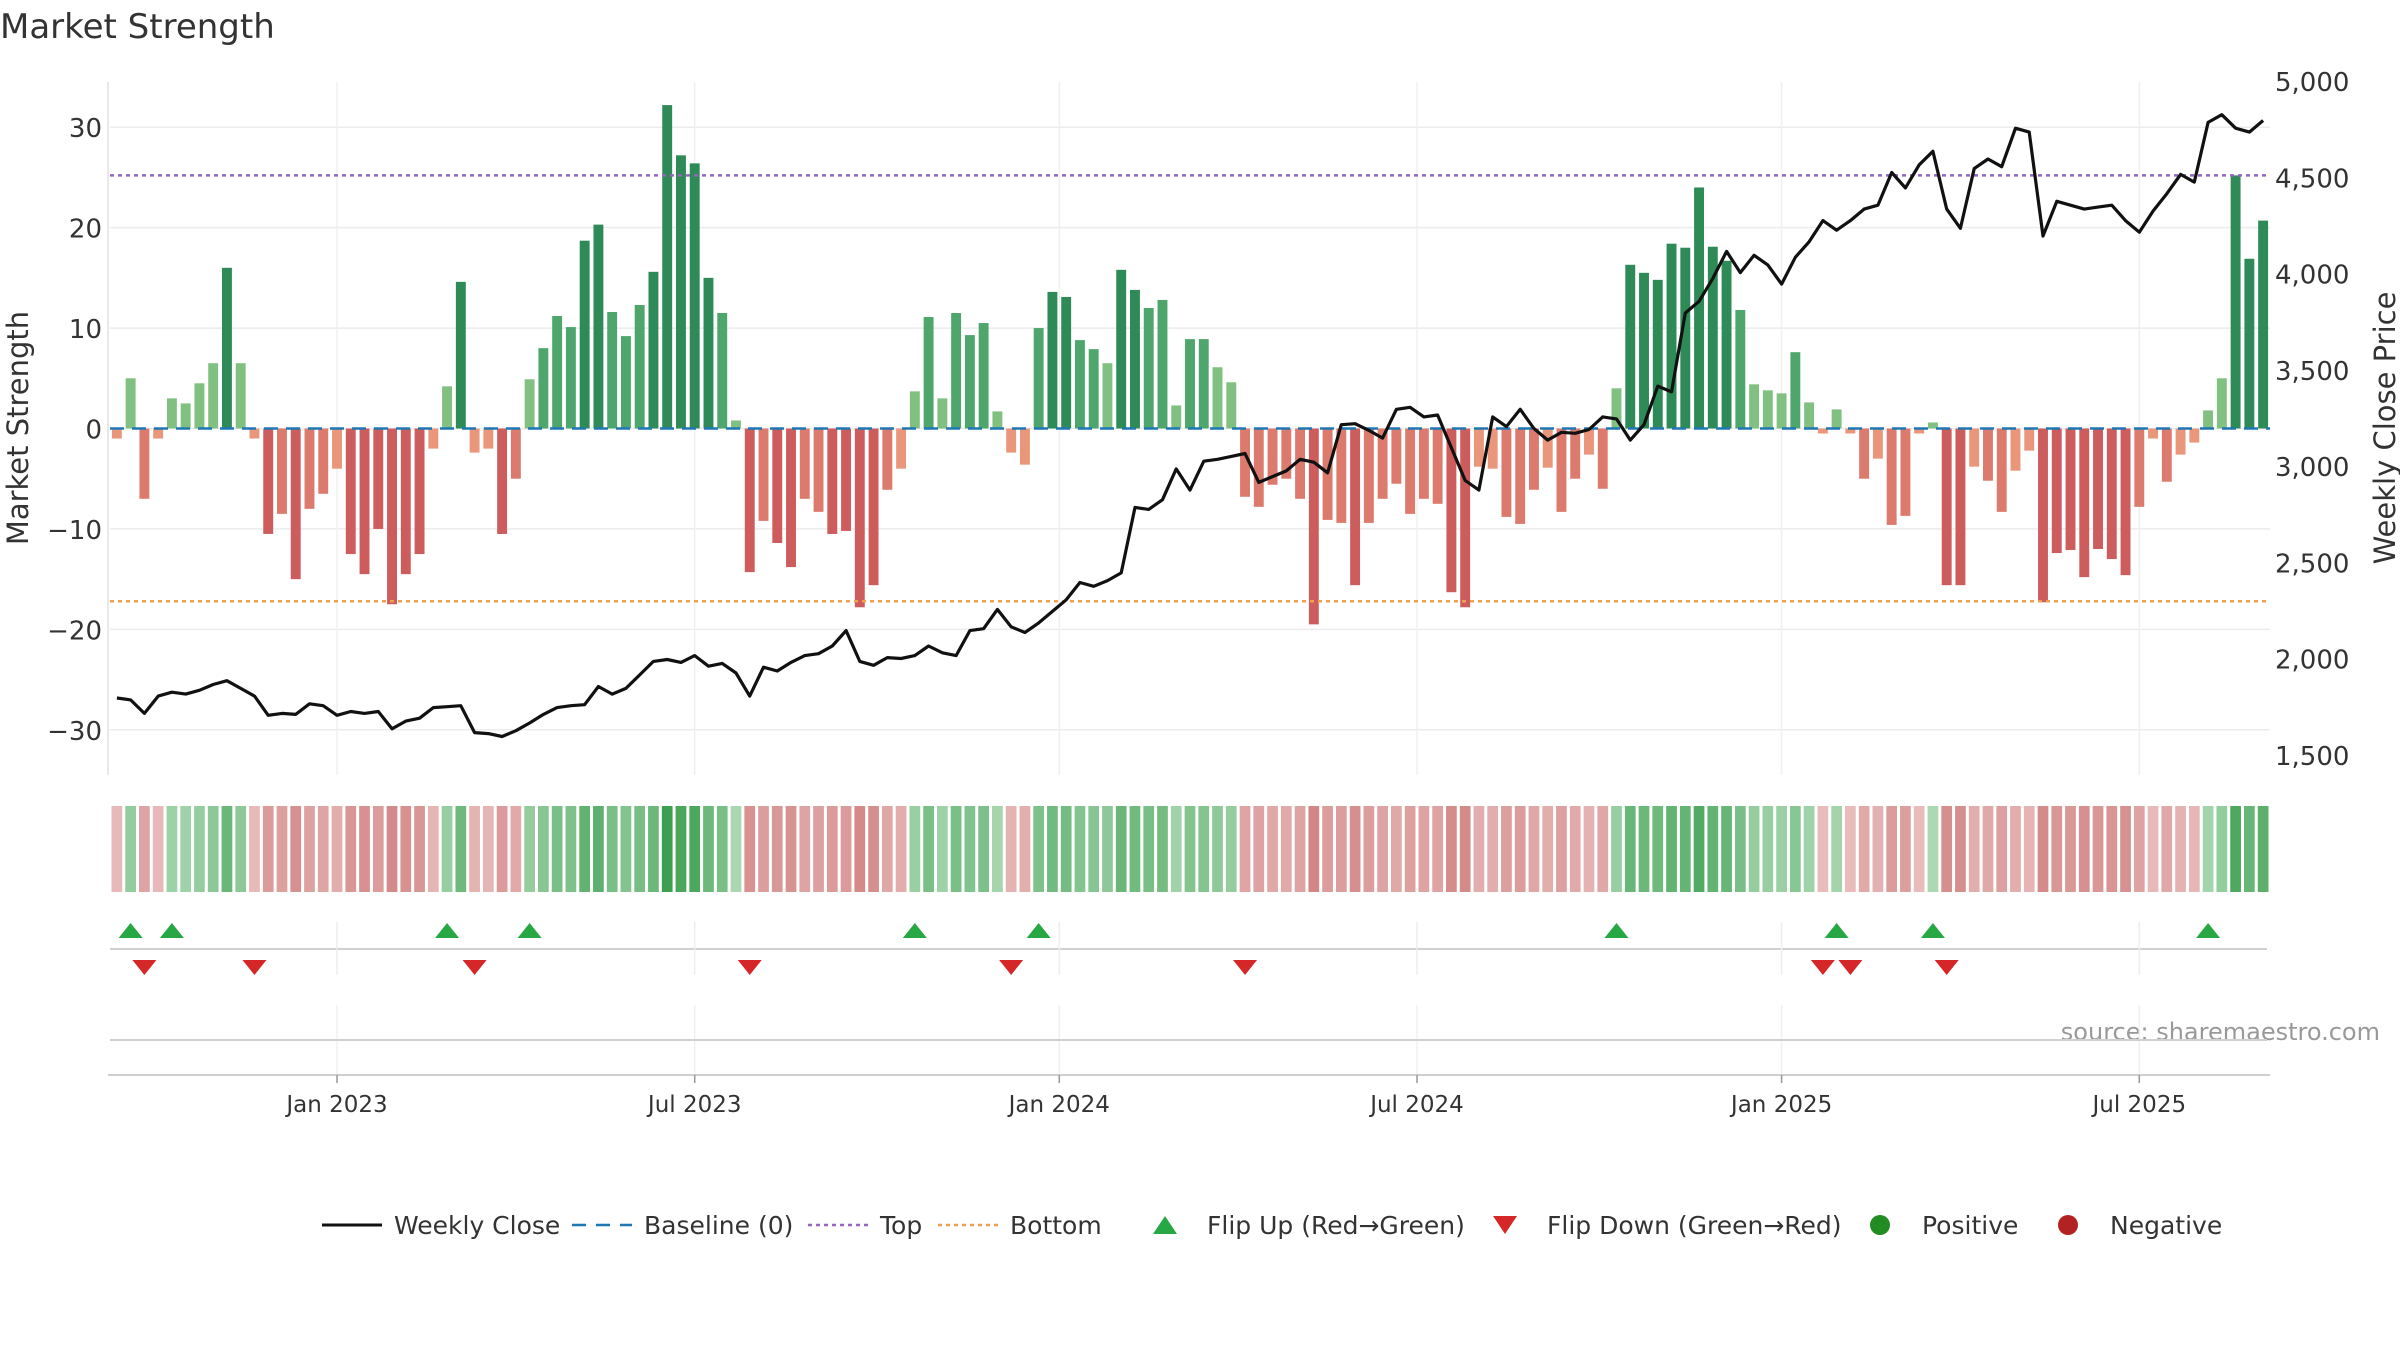 The width and height of the screenshot is (2400, 1354). Describe the element at coordinates (85, 129) in the screenshot. I see `y-tick-label: 30` at that location.